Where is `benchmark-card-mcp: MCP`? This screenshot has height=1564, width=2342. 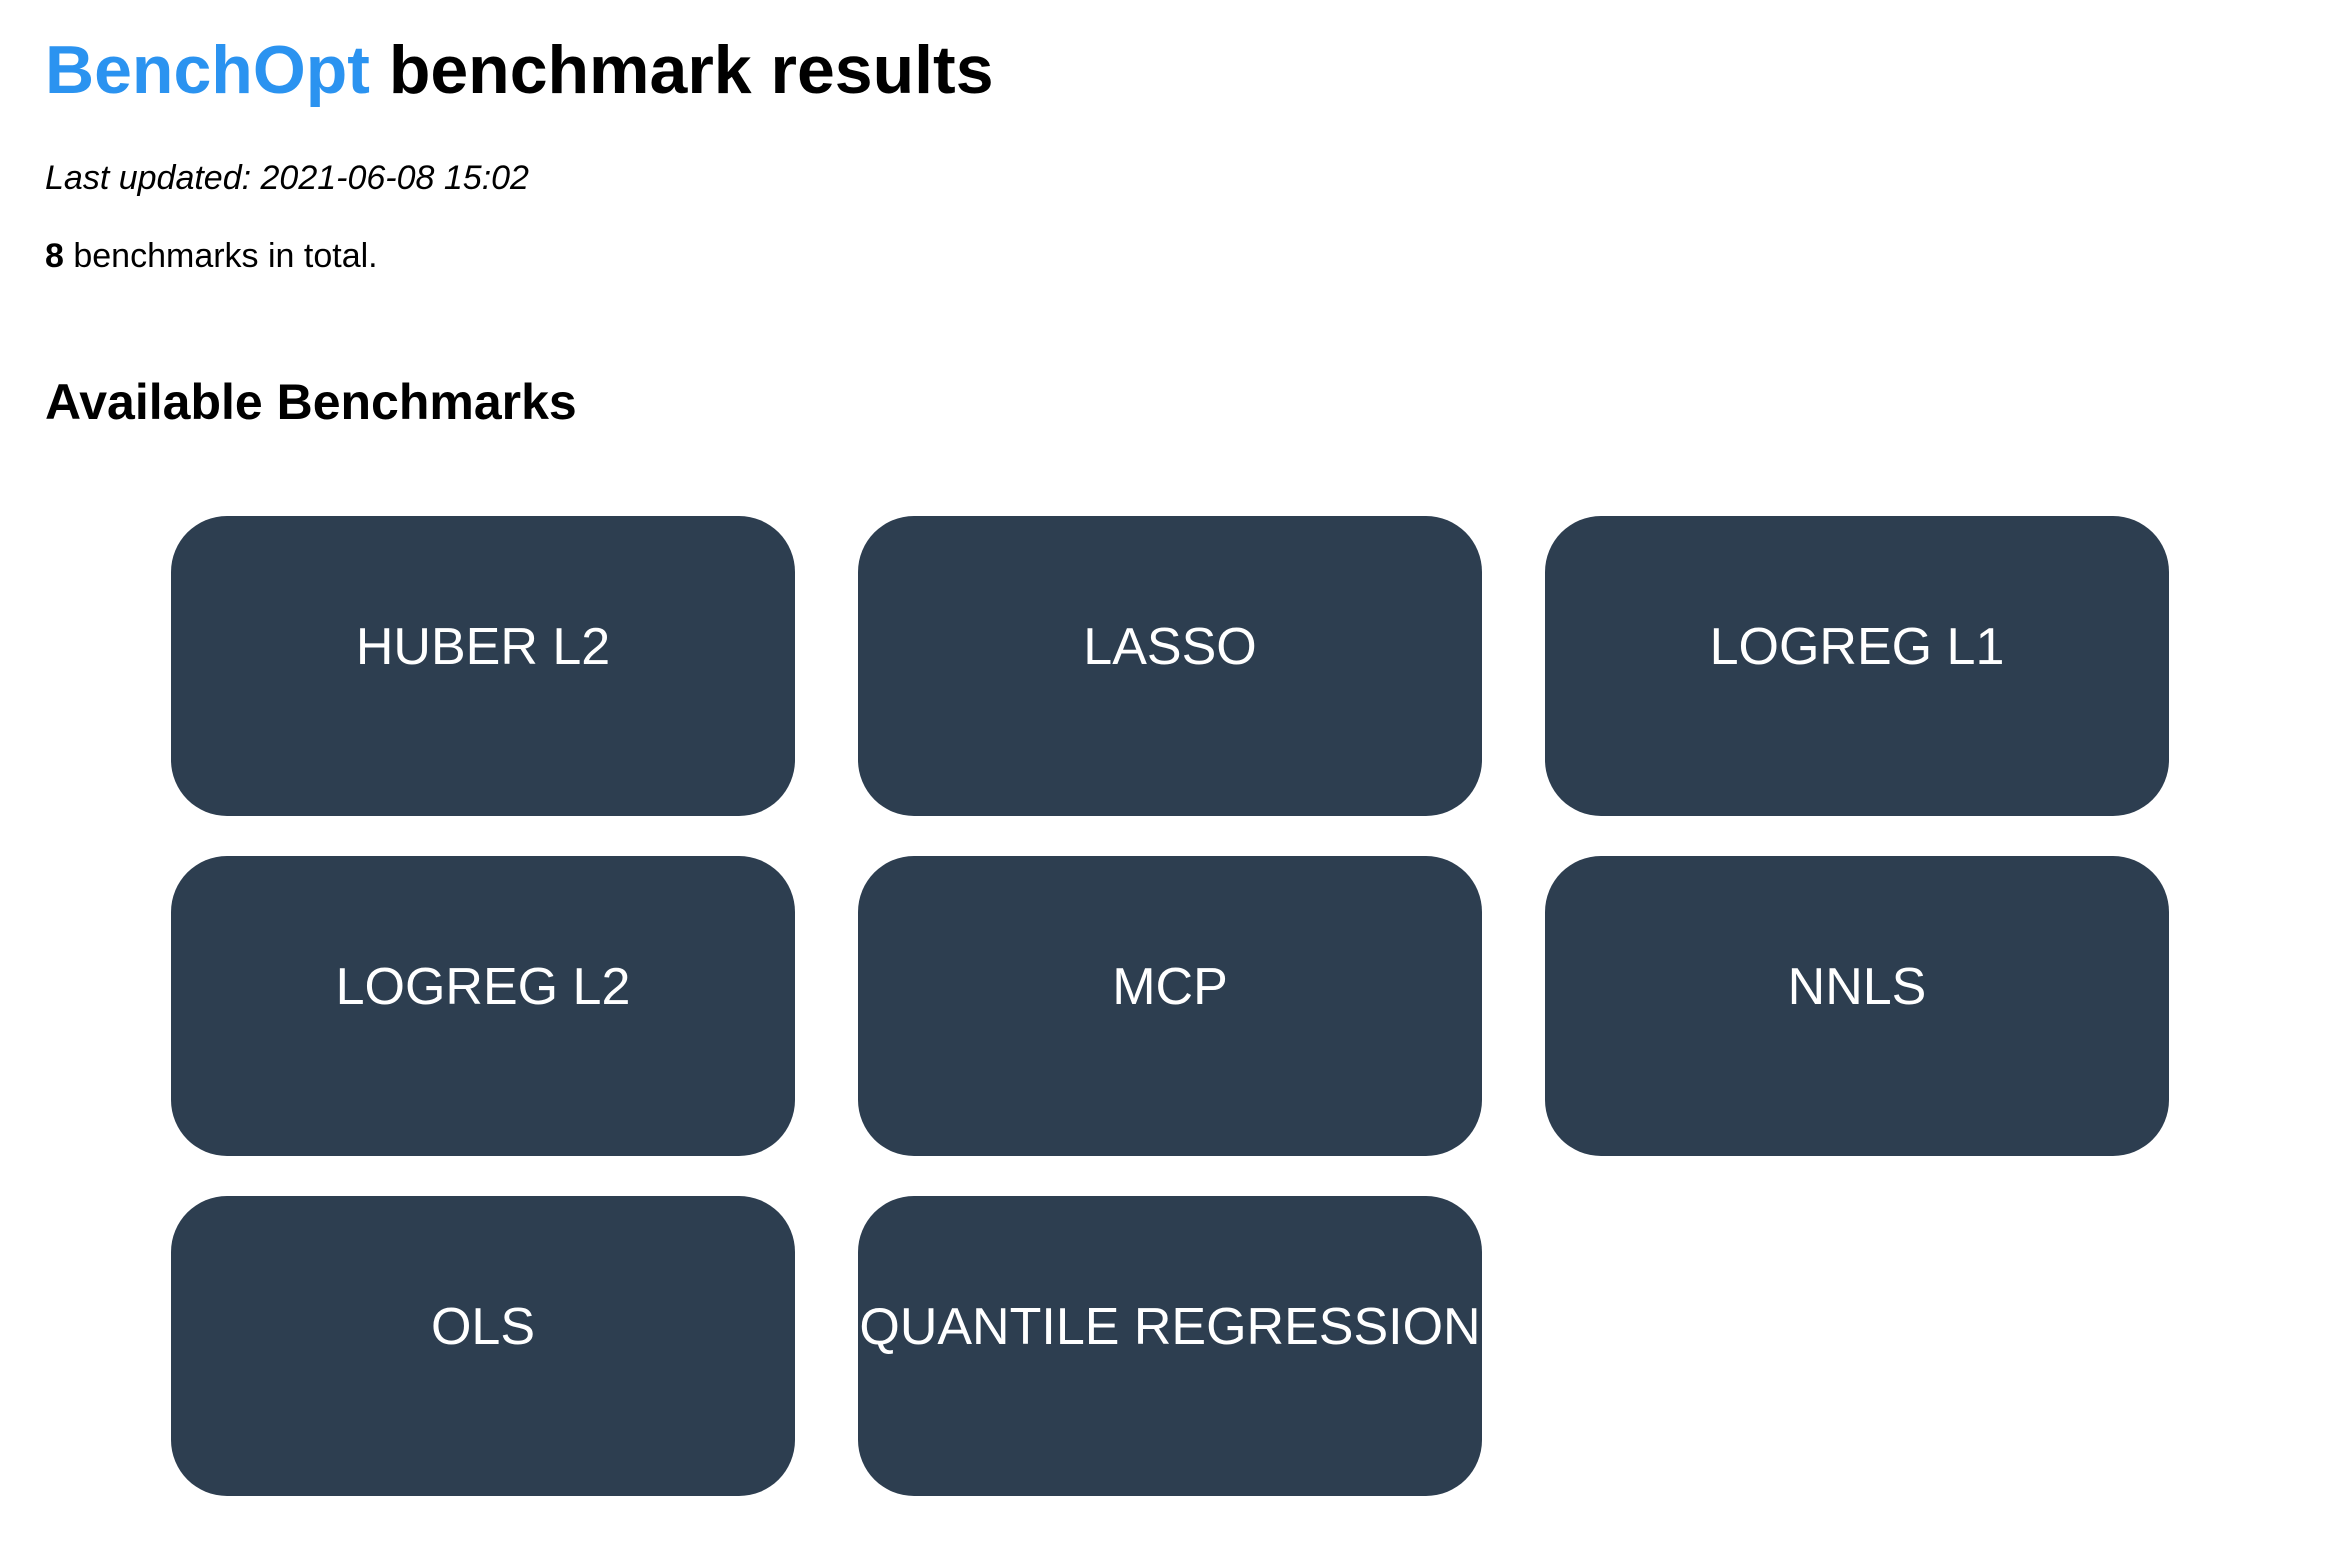
benchmark-card-mcp: MCP is located at coordinates (1170, 1006).